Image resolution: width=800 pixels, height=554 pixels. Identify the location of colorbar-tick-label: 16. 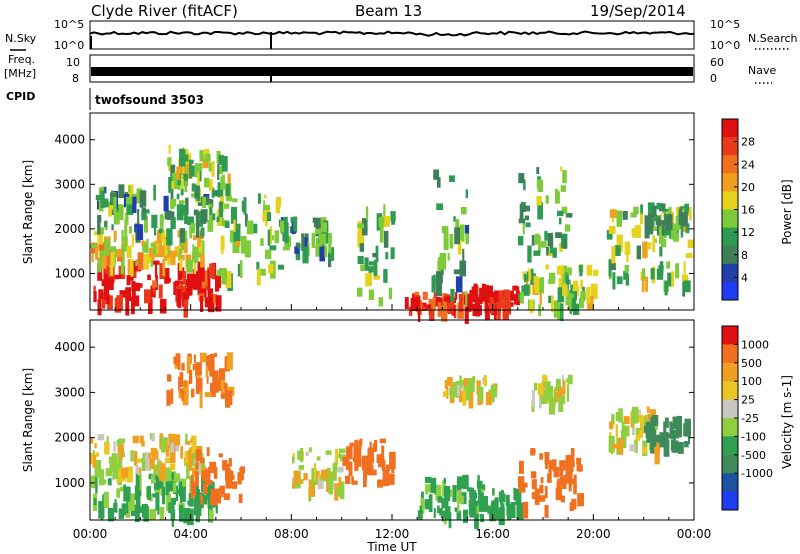
(748, 210).